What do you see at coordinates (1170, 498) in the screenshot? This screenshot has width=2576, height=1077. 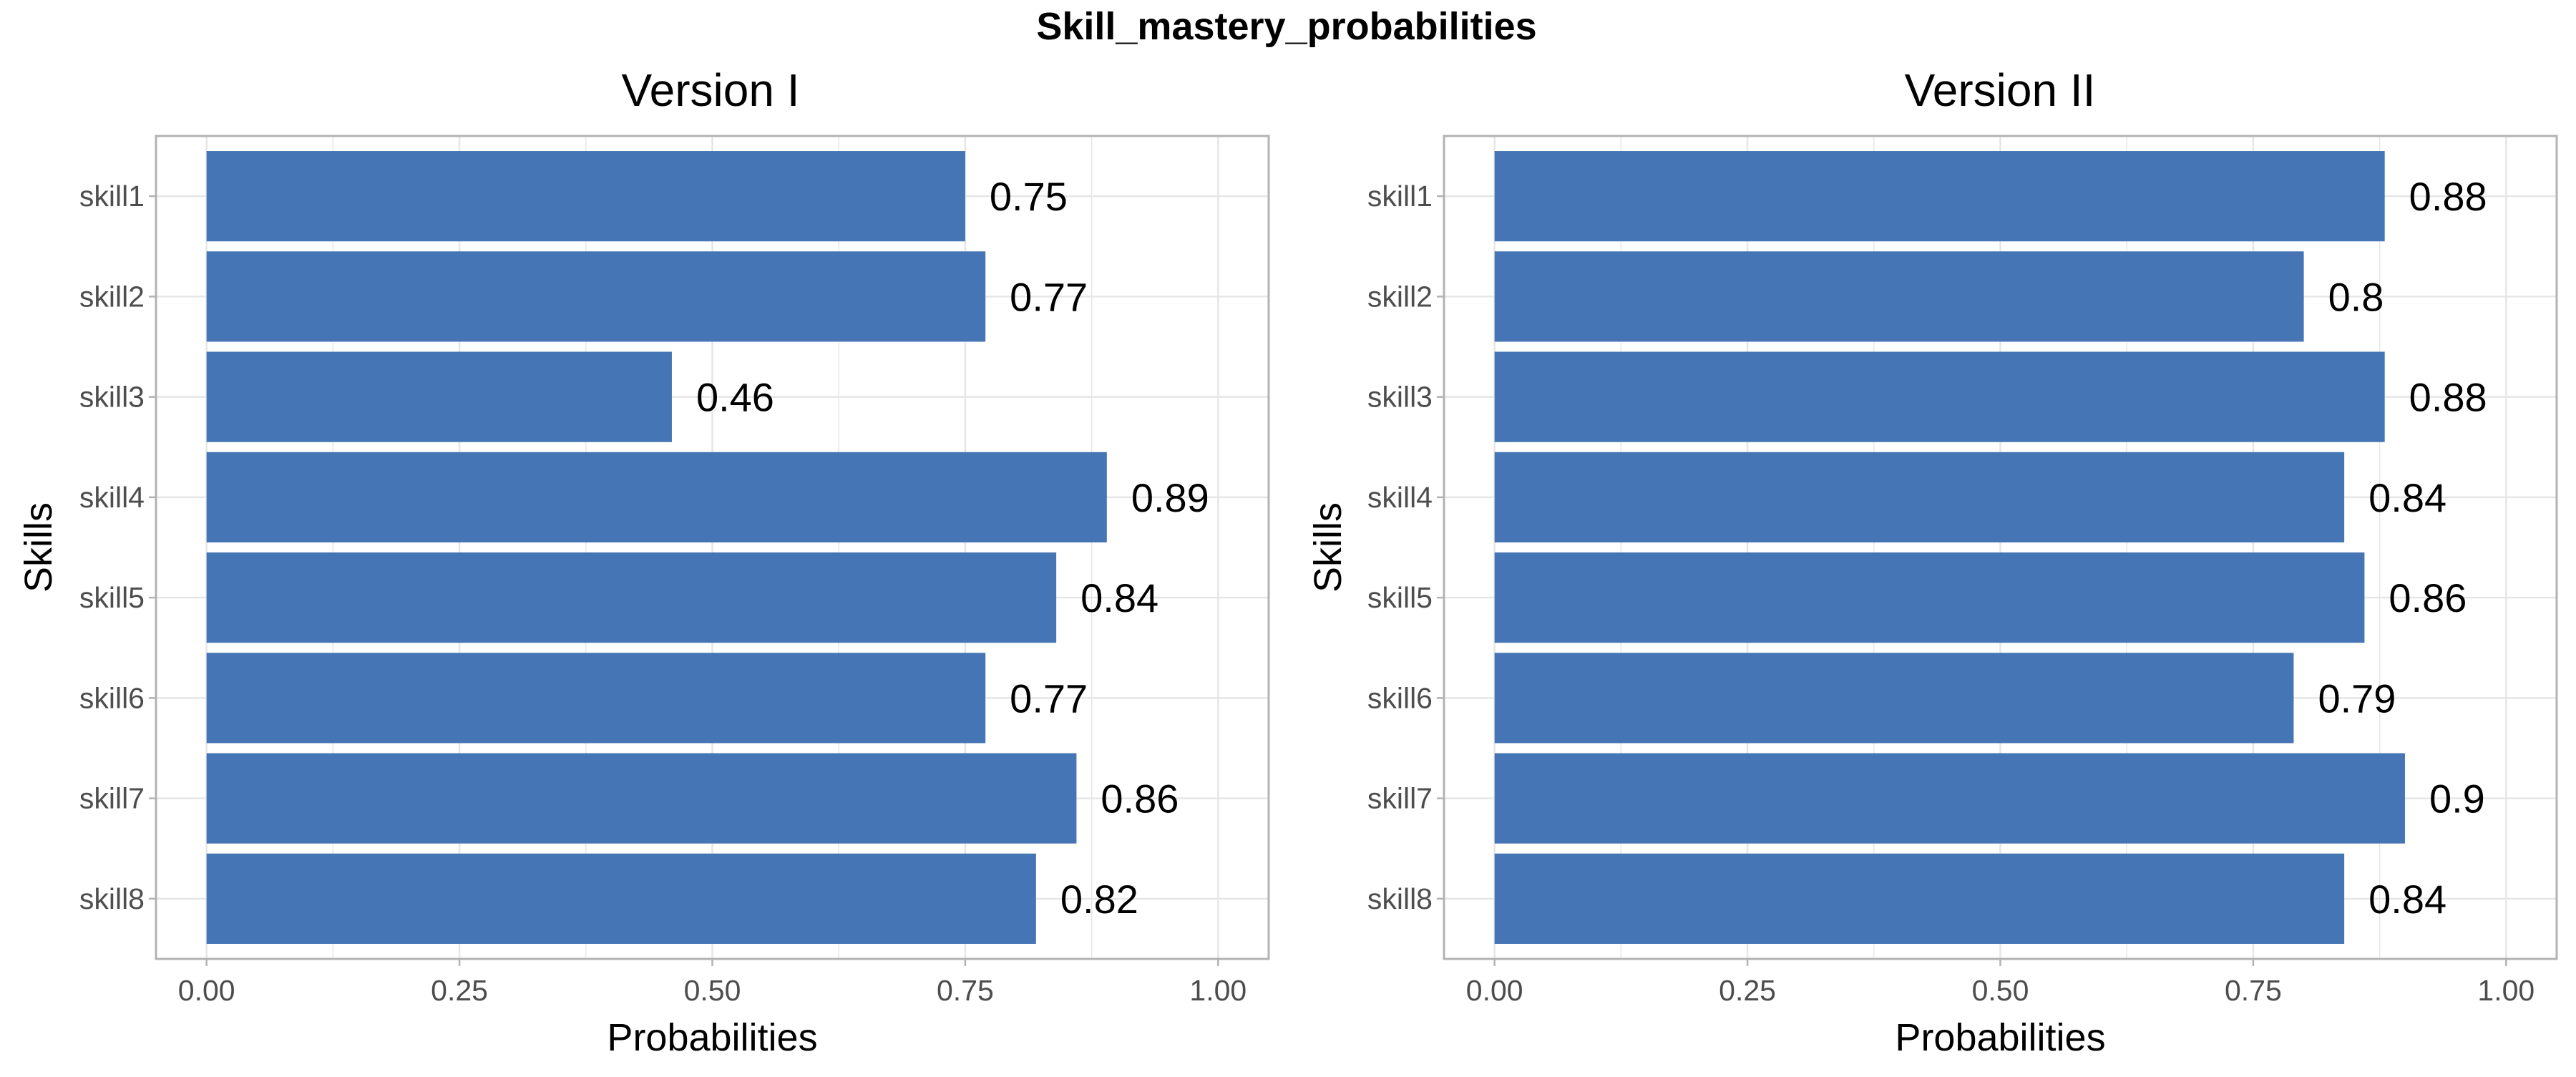 I see `value-label-skill4: 0.89` at bounding box center [1170, 498].